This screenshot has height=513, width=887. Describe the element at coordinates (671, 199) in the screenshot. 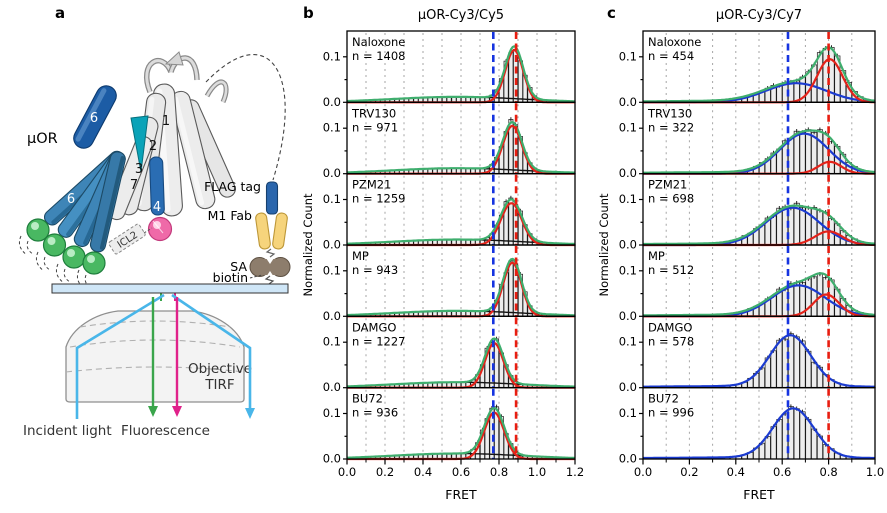

I see `n-count-label: n = 698` at that location.